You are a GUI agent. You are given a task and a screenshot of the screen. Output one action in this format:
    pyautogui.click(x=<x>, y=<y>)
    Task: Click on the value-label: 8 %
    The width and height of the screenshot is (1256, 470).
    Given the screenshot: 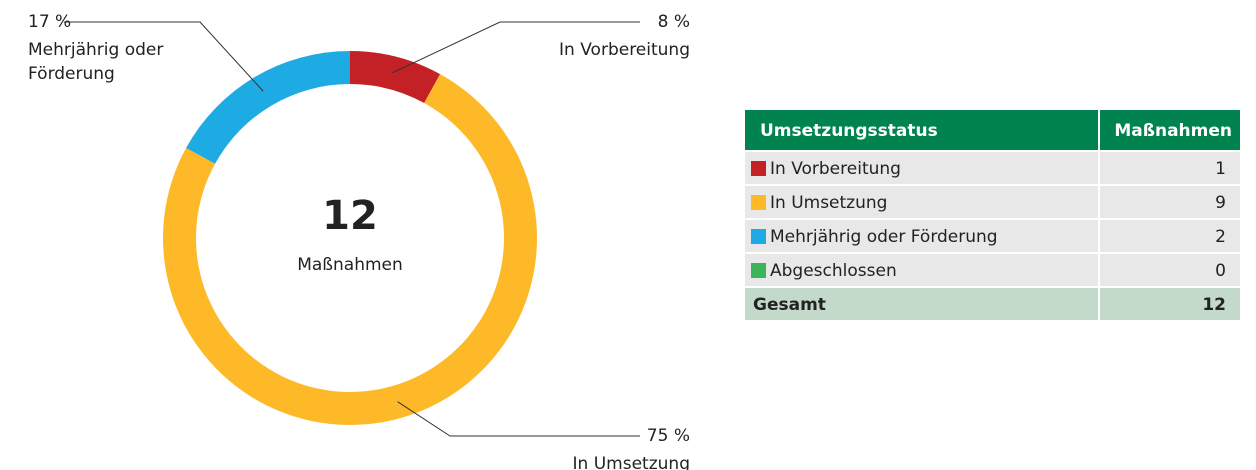 What is the action you would take?
    pyautogui.click(x=674, y=22)
    